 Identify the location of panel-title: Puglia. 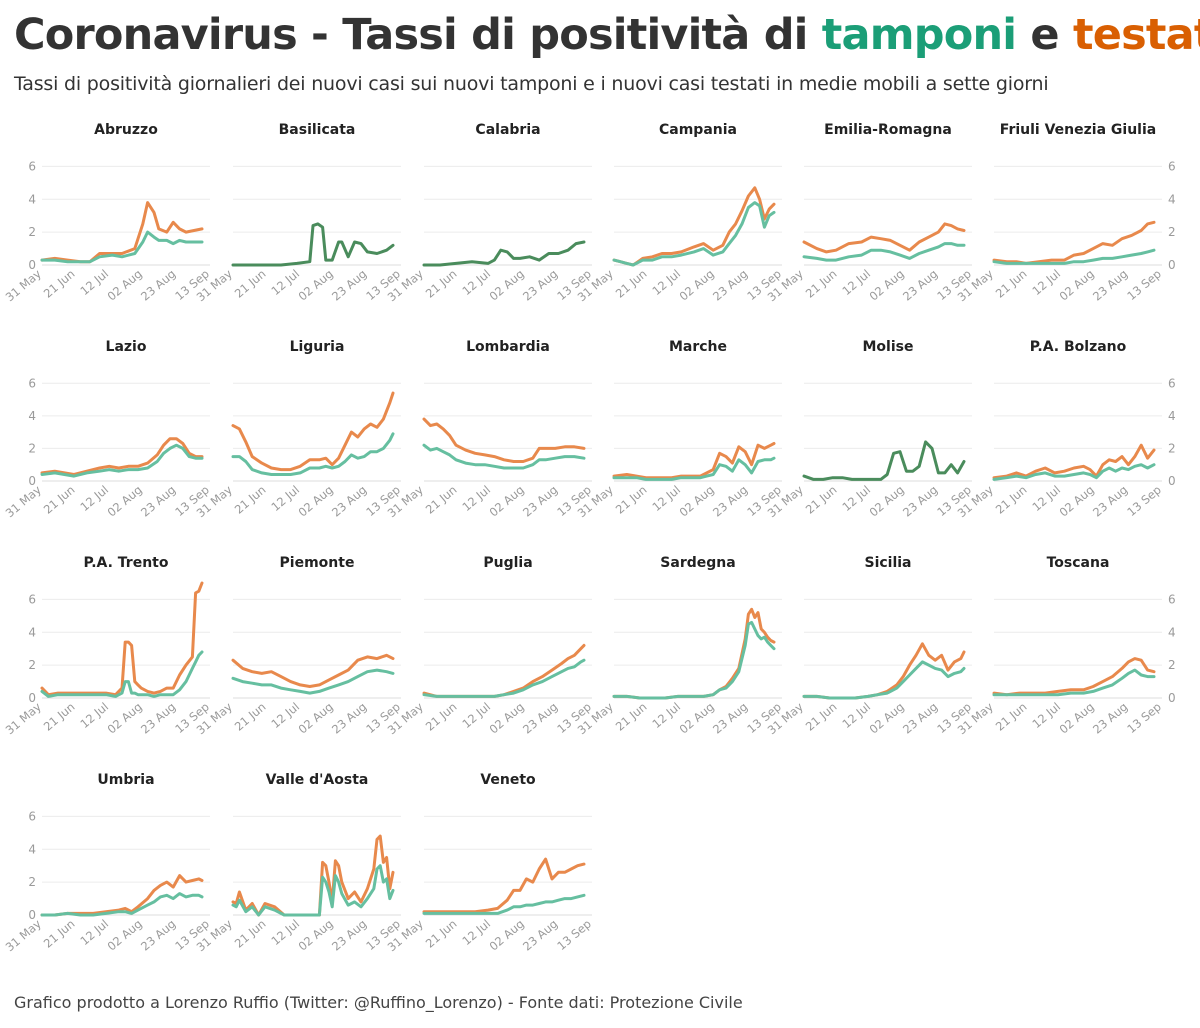
(507, 563).